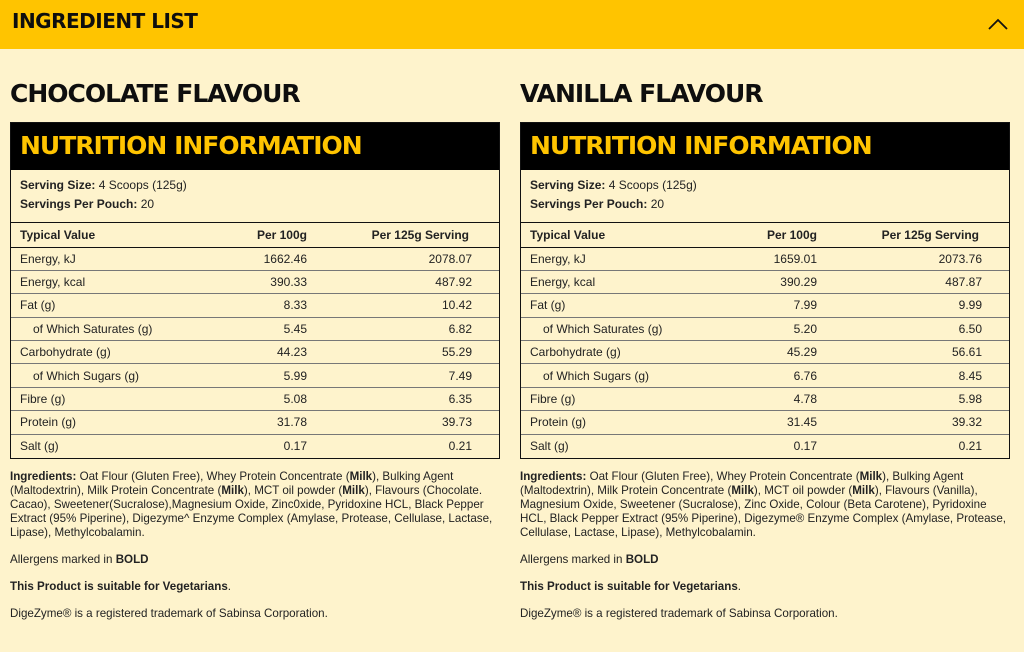 The image size is (1024, 652). I want to click on table-row: Fat (g) 7.99 9.99, so click(765, 305).